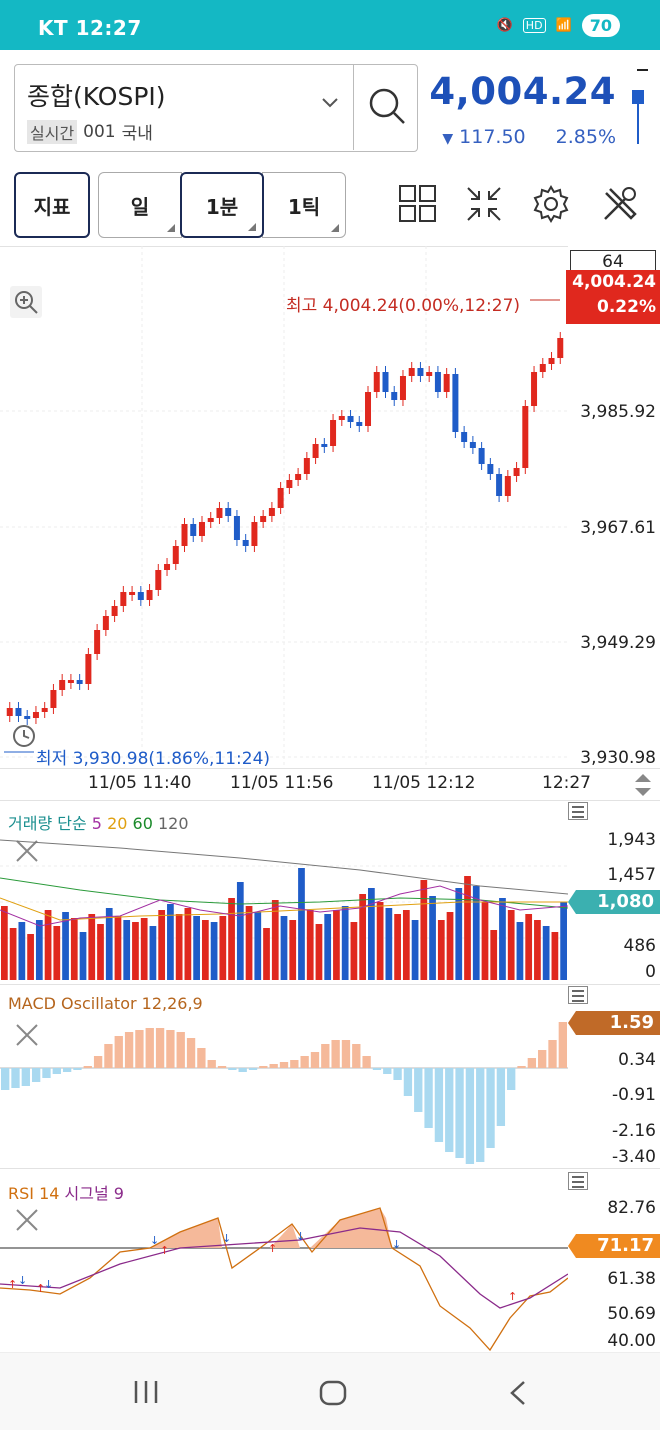 The width and height of the screenshot is (660, 1430). What do you see at coordinates (330, 103) in the screenshot?
I see `chevron-down-icon` at bounding box center [330, 103].